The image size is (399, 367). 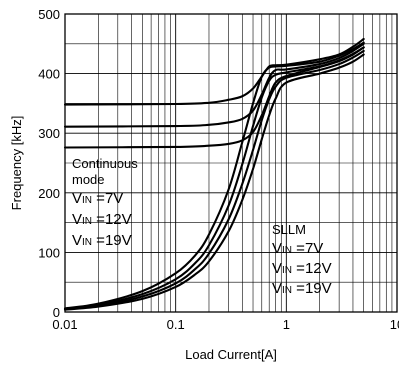 What do you see at coordinates (88, 179) in the screenshot?
I see `annotation-title: mode` at bounding box center [88, 179].